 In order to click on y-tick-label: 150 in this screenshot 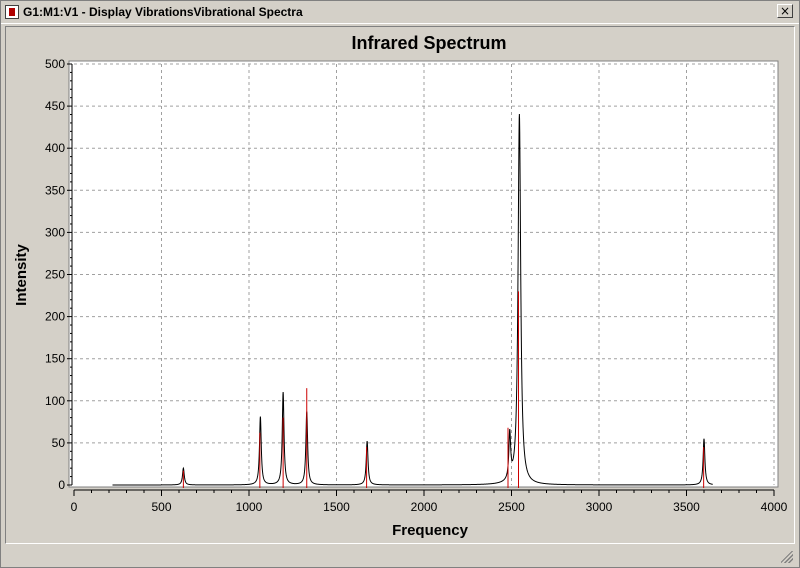, I will do `click(55, 359)`.